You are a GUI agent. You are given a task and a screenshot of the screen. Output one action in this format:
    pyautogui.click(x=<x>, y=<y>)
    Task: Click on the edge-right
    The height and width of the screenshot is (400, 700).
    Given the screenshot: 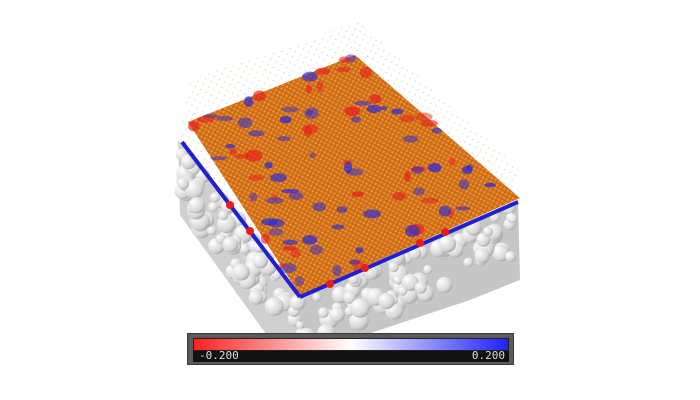 What is the action you would take?
    pyautogui.click(x=409, y=249)
    